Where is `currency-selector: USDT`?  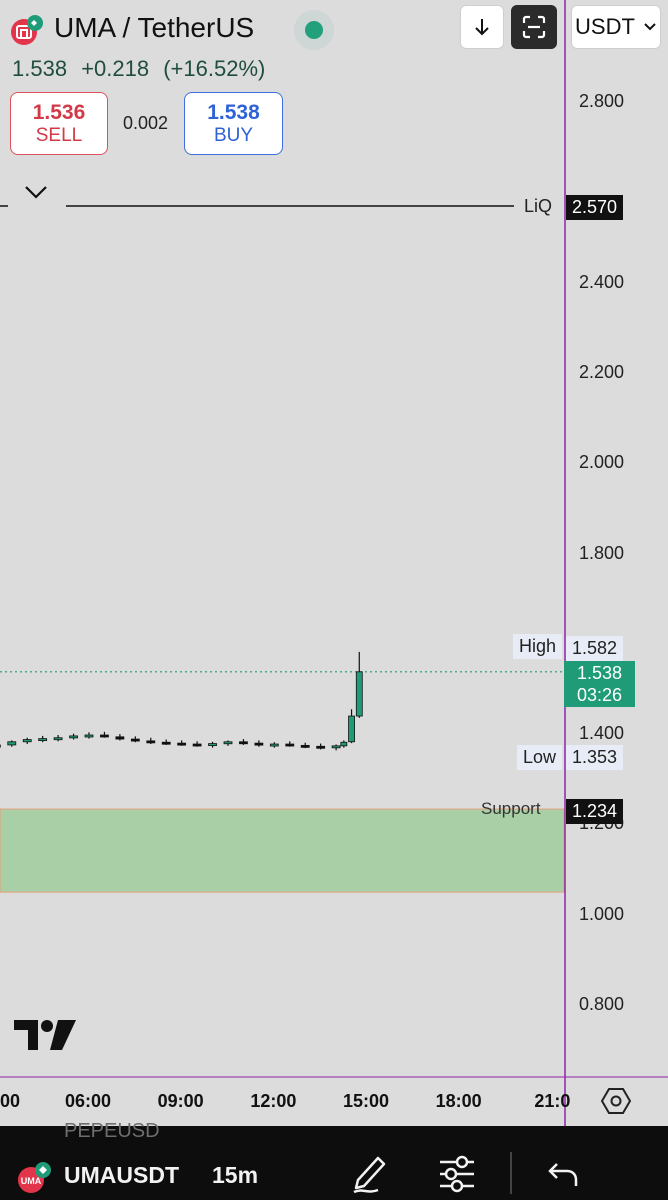
currency-selector: USDT is located at coordinates (616, 27).